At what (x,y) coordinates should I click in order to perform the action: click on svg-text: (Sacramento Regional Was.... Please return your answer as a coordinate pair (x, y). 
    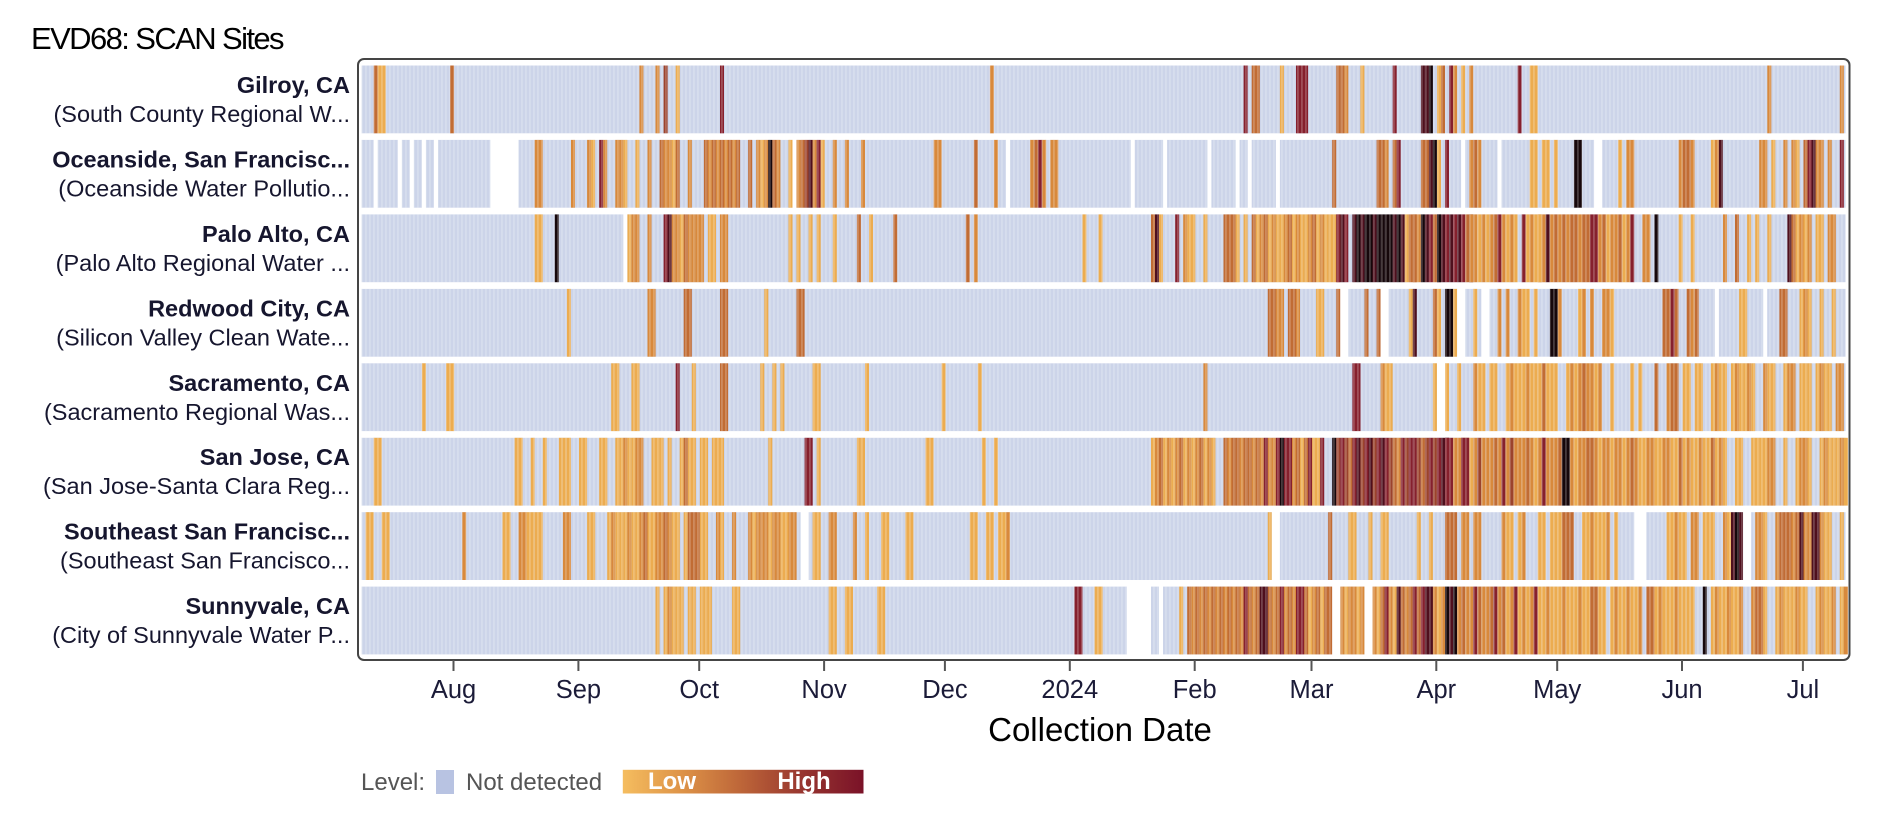
    Looking at the image, I should click on (197, 412).